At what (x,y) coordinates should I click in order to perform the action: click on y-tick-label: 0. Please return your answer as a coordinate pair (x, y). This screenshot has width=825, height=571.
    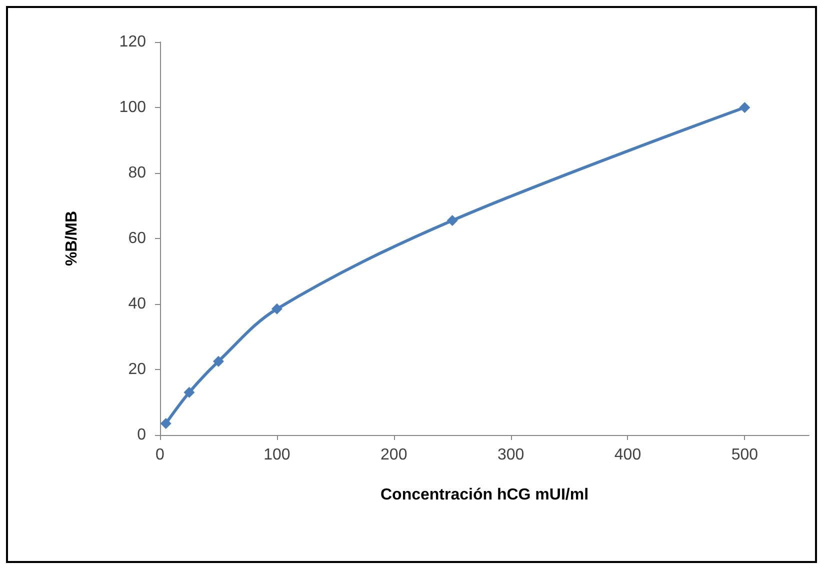
    Looking at the image, I should click on (141, 435).